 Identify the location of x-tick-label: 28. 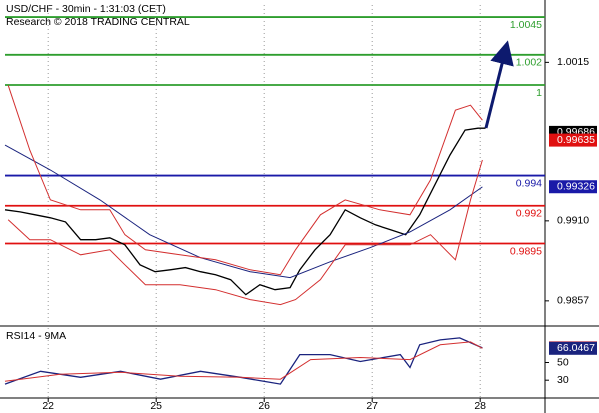
(480, 406).